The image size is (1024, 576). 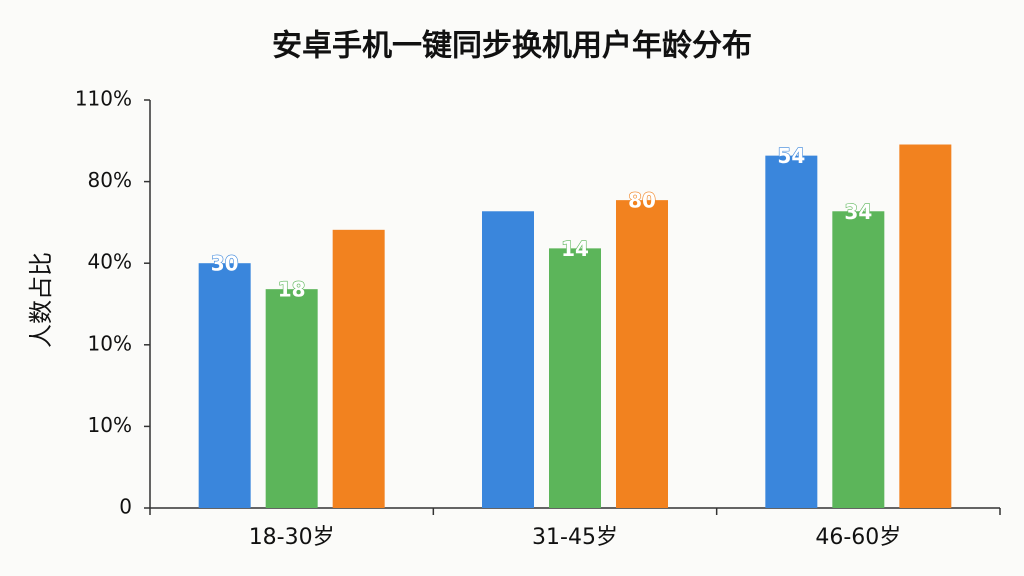 I want to click on y-tick-label: 0, so click(x=125, y=507).